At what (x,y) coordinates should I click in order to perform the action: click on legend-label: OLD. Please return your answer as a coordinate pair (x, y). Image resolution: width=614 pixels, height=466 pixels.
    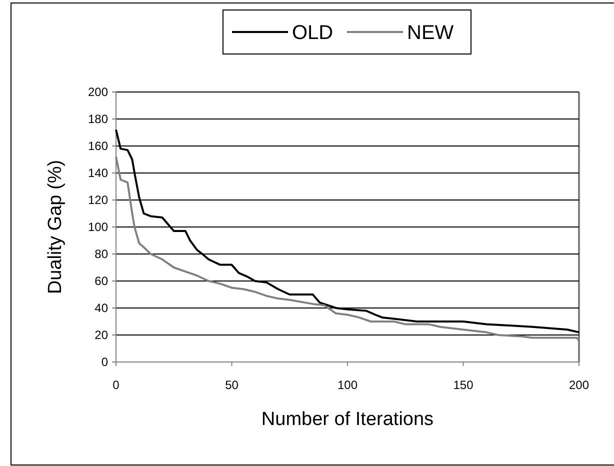
    Looking at the image, I should click on (313, 33).